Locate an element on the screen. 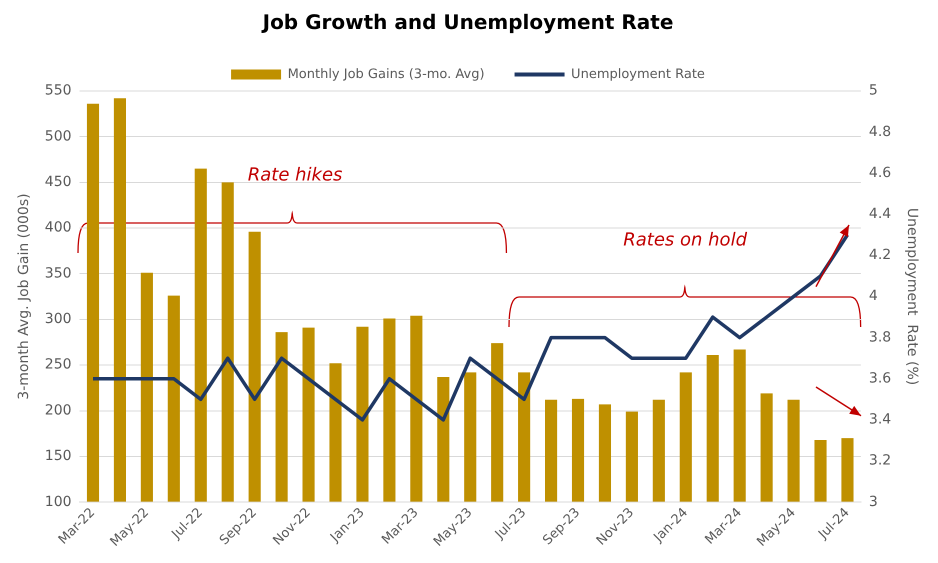  y-tick-label: 100 is located at coordinates (58, 502).